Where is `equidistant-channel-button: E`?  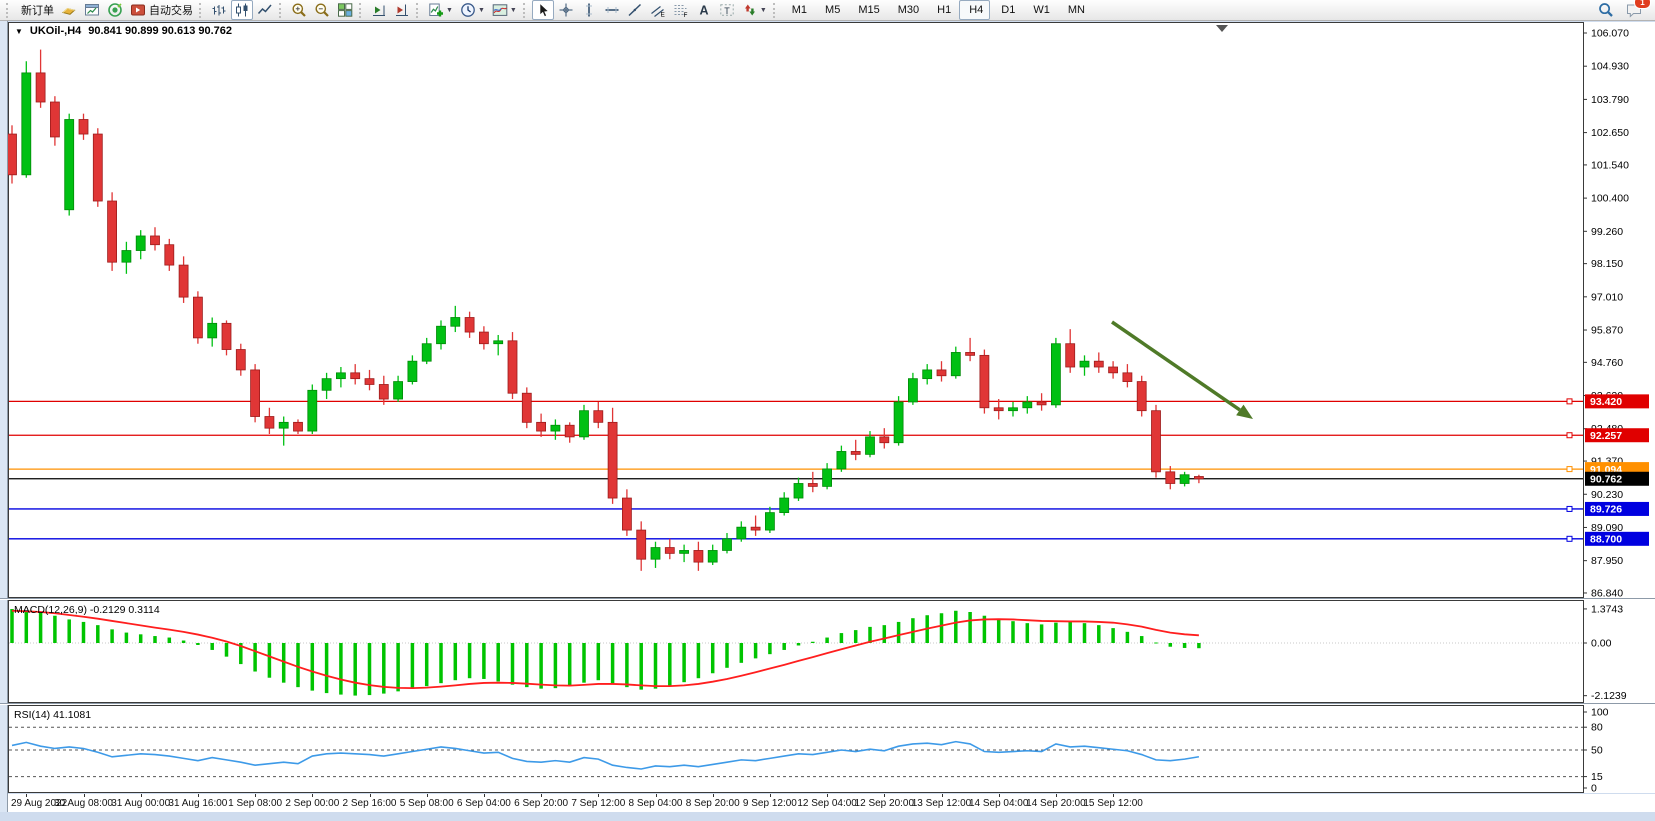 equidistant-channel-button: E is located at coordinates (658, 10).